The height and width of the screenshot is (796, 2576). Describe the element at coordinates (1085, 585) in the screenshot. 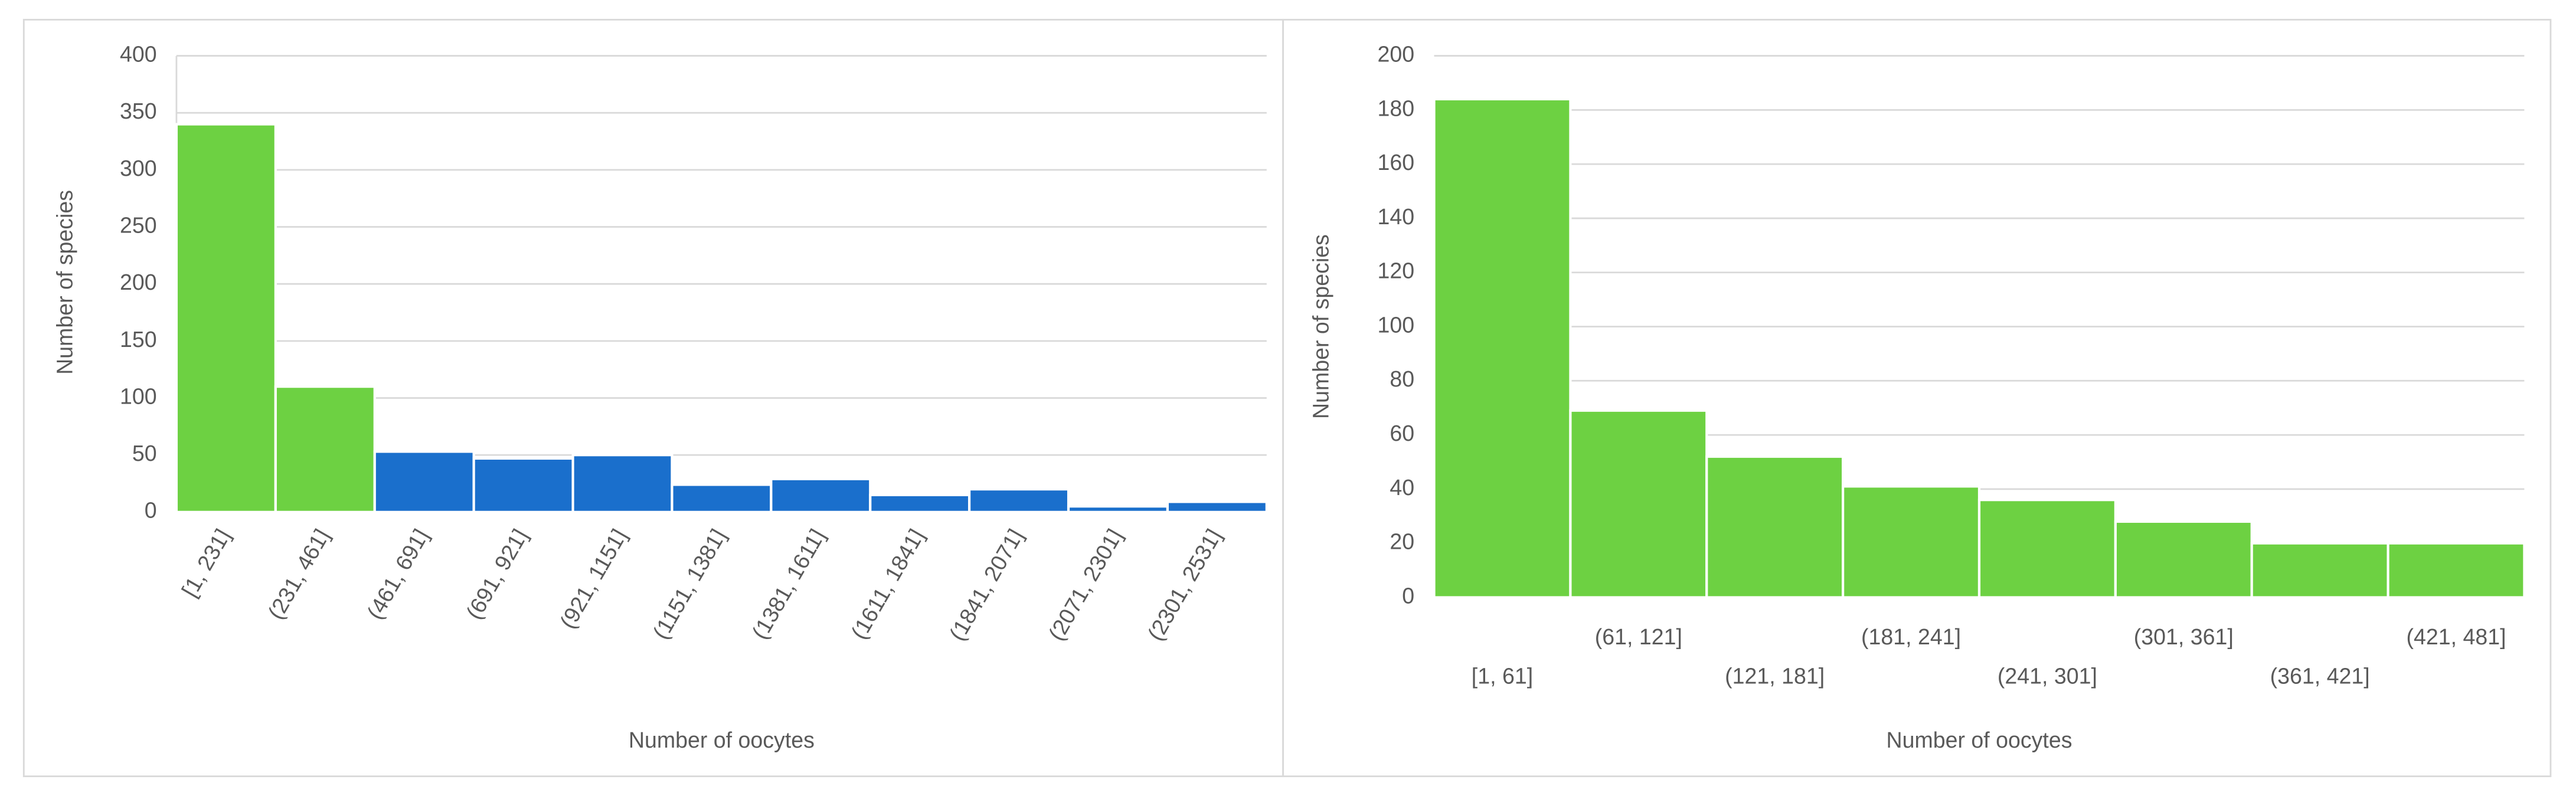

I see `x-tick-label: (2071, 2301]` at that location.